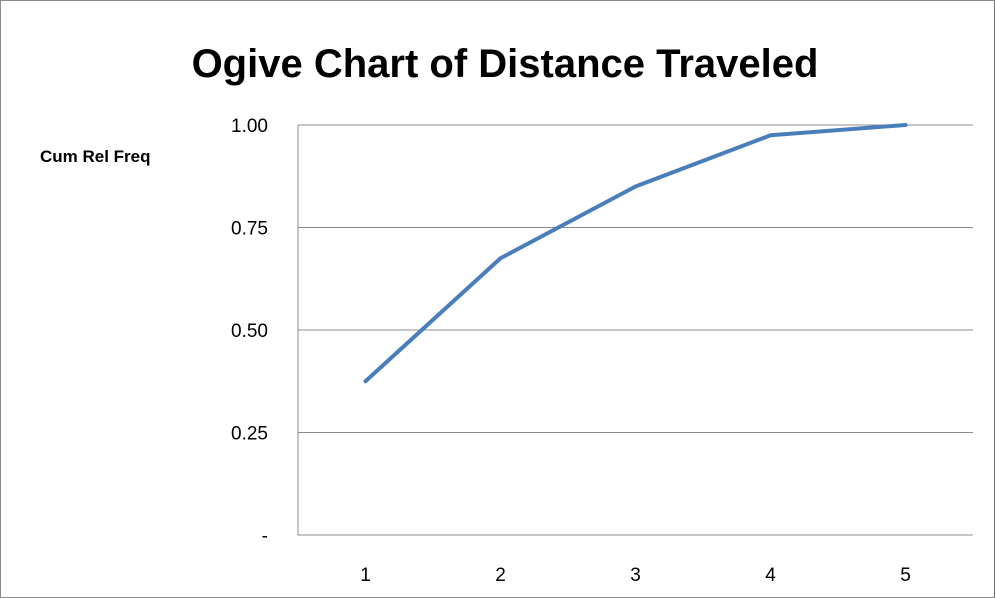 The image size is (995, 598). I want to click on x-tick-labels: 1 2 3 4 5, so click(635, 575).